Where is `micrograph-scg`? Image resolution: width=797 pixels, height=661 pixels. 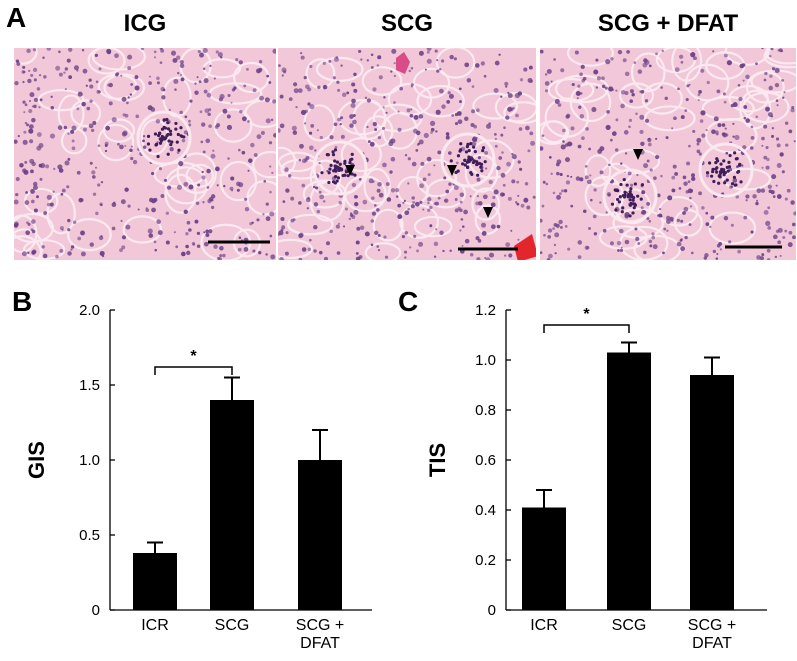 micrograph-scg is located at coordinates (407, 154).